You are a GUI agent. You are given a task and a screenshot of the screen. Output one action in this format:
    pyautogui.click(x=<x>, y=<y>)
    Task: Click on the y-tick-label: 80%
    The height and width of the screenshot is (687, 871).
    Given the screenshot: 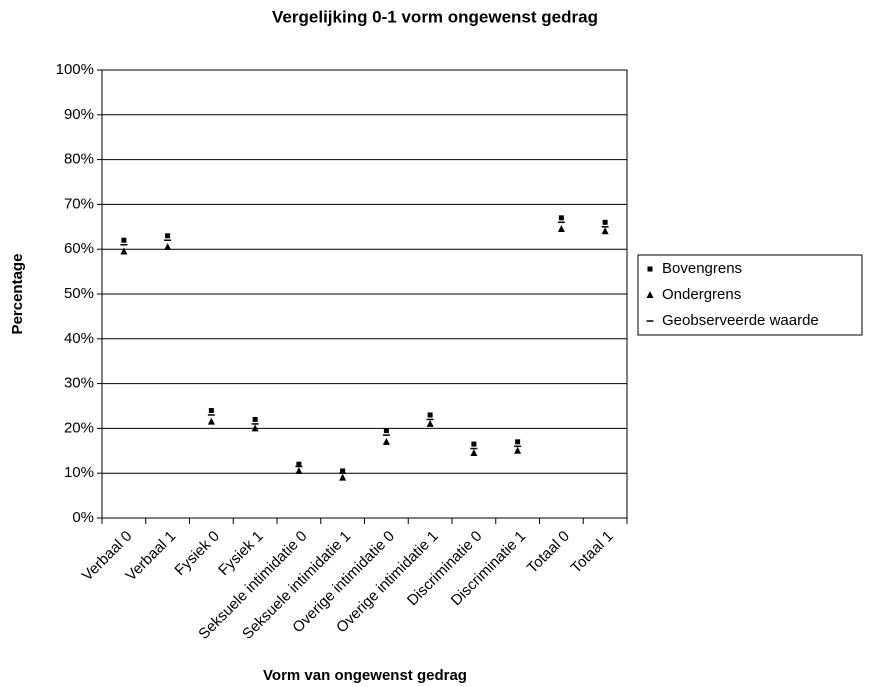 What is the action you would take?
    pyautogui.click(x=79, y=159)
    